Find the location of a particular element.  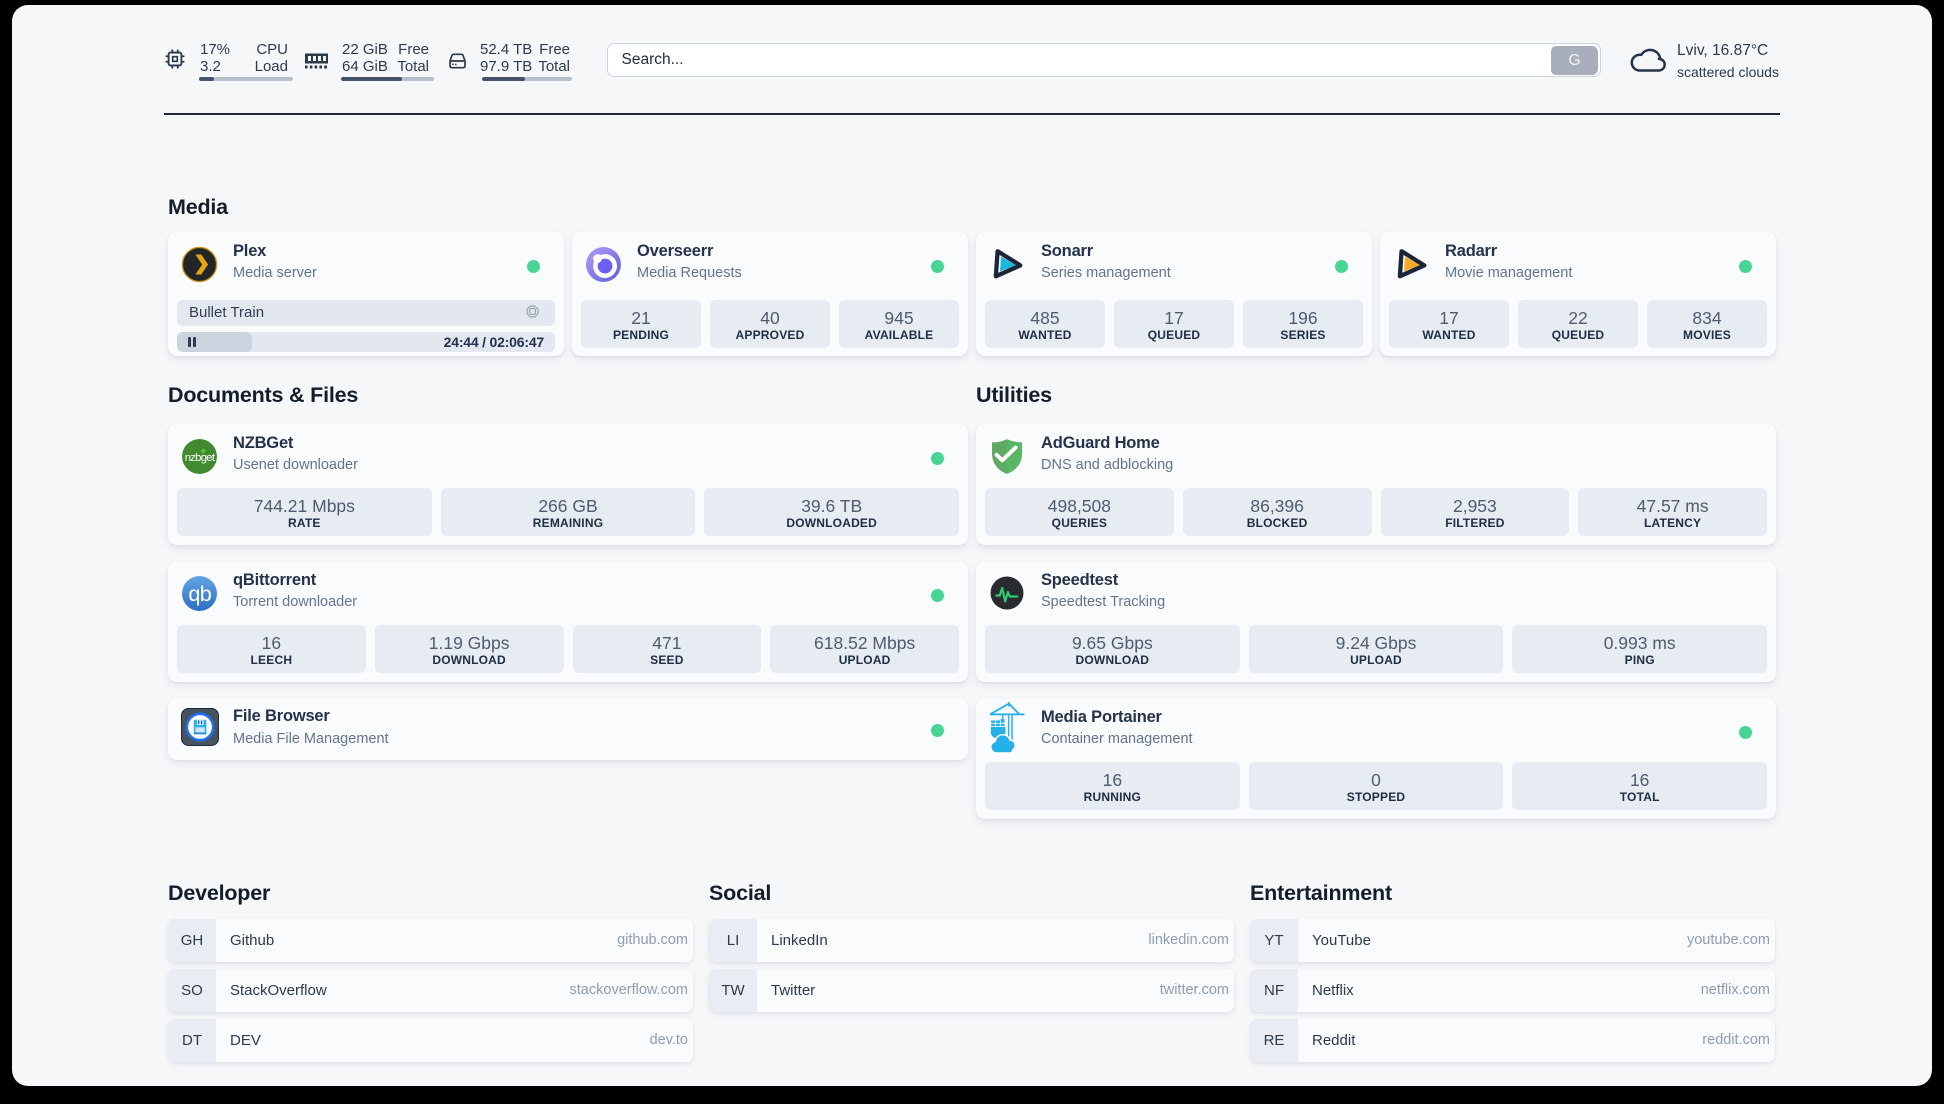

svg-text: qb is located at coordinates (199, 593).